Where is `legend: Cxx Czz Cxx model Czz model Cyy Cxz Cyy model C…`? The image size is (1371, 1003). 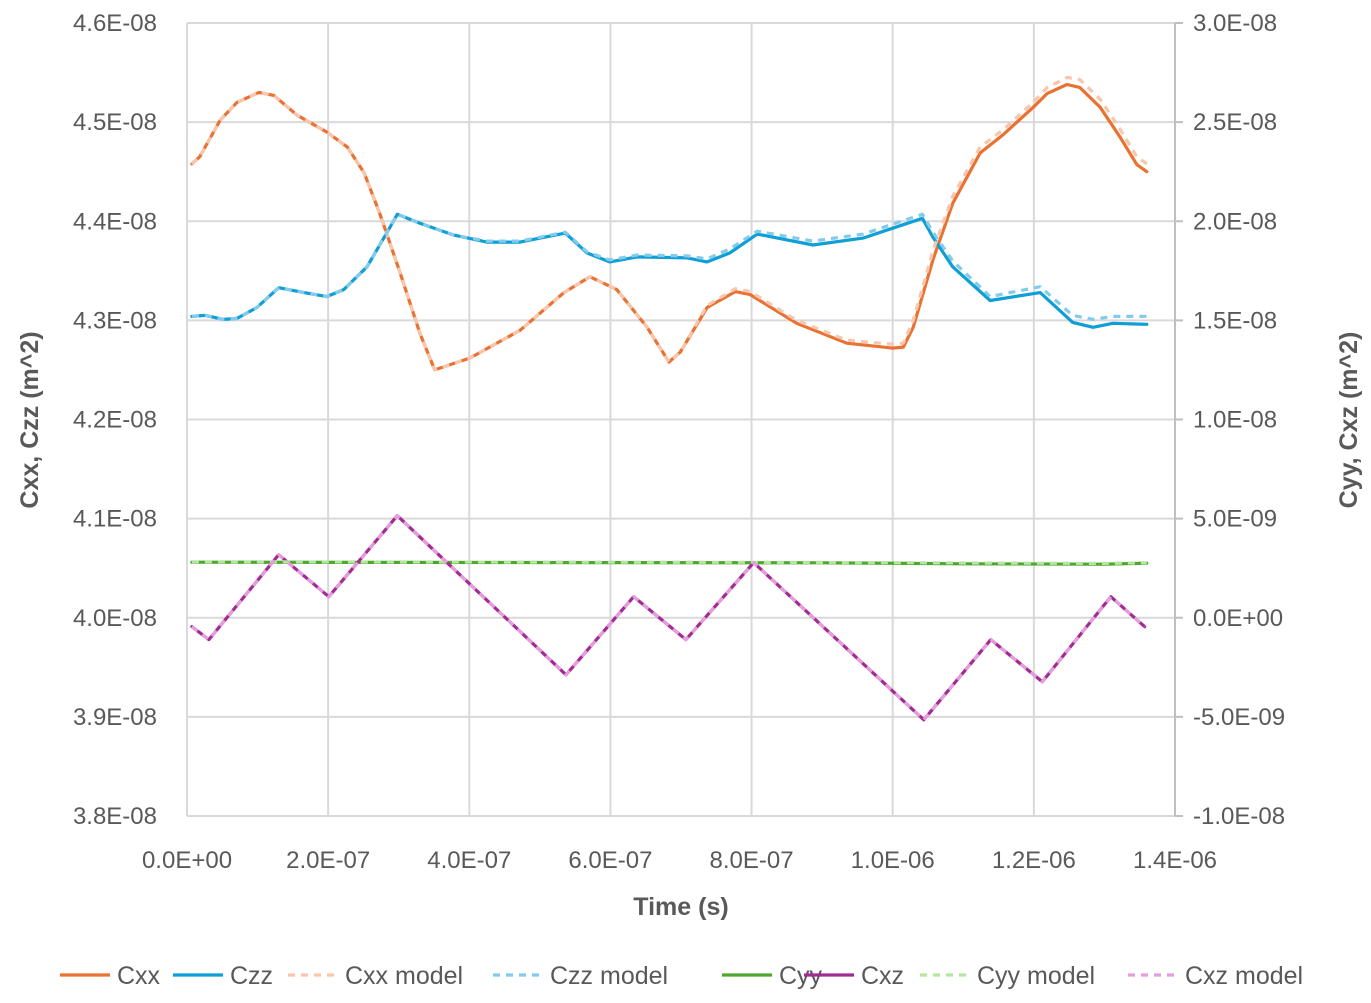 legend: Cxx Czz Cxx model Czz model Cyy Cxz Cyy model C… is located at coordinates (681, 976).